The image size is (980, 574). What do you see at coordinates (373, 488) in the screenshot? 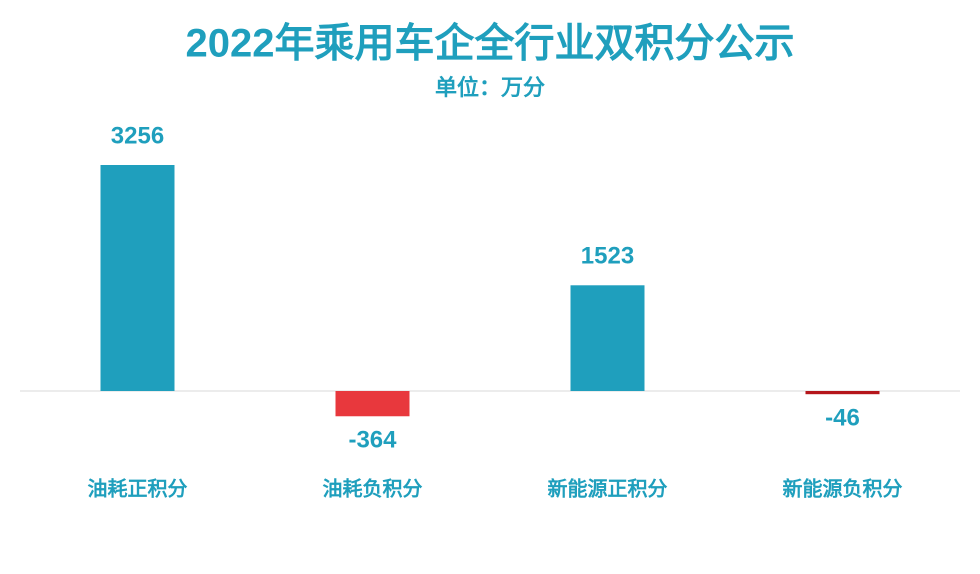
I see `x-tick-label: 油耗负积分` at bounding box center [373, 488].